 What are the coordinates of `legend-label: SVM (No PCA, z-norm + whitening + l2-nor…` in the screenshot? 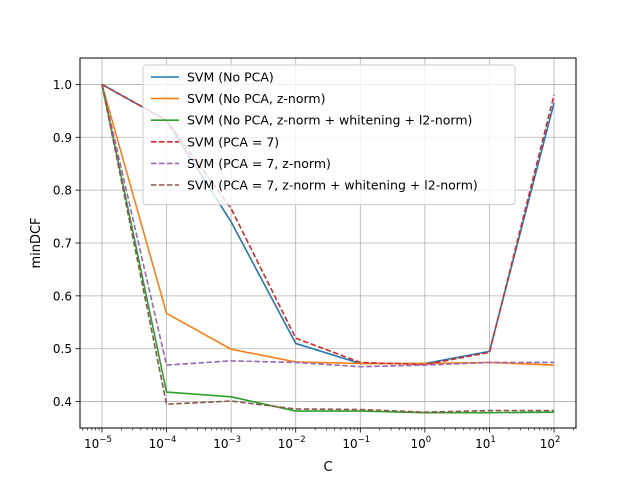 It's located at (329, 120).